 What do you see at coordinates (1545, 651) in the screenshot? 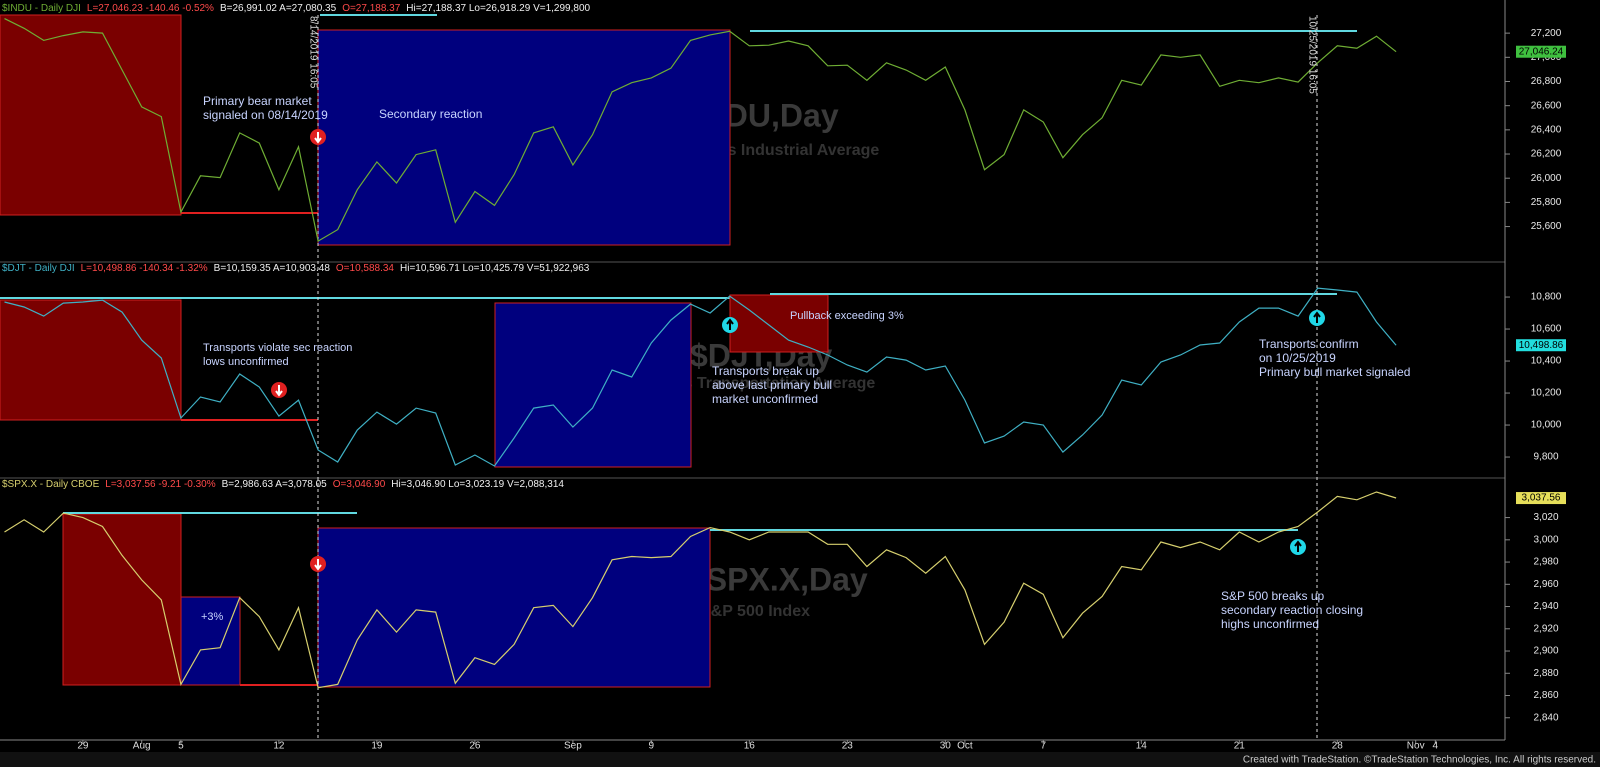
I see `y-tick-label: 2,900` at bounding box center [1545, 651].